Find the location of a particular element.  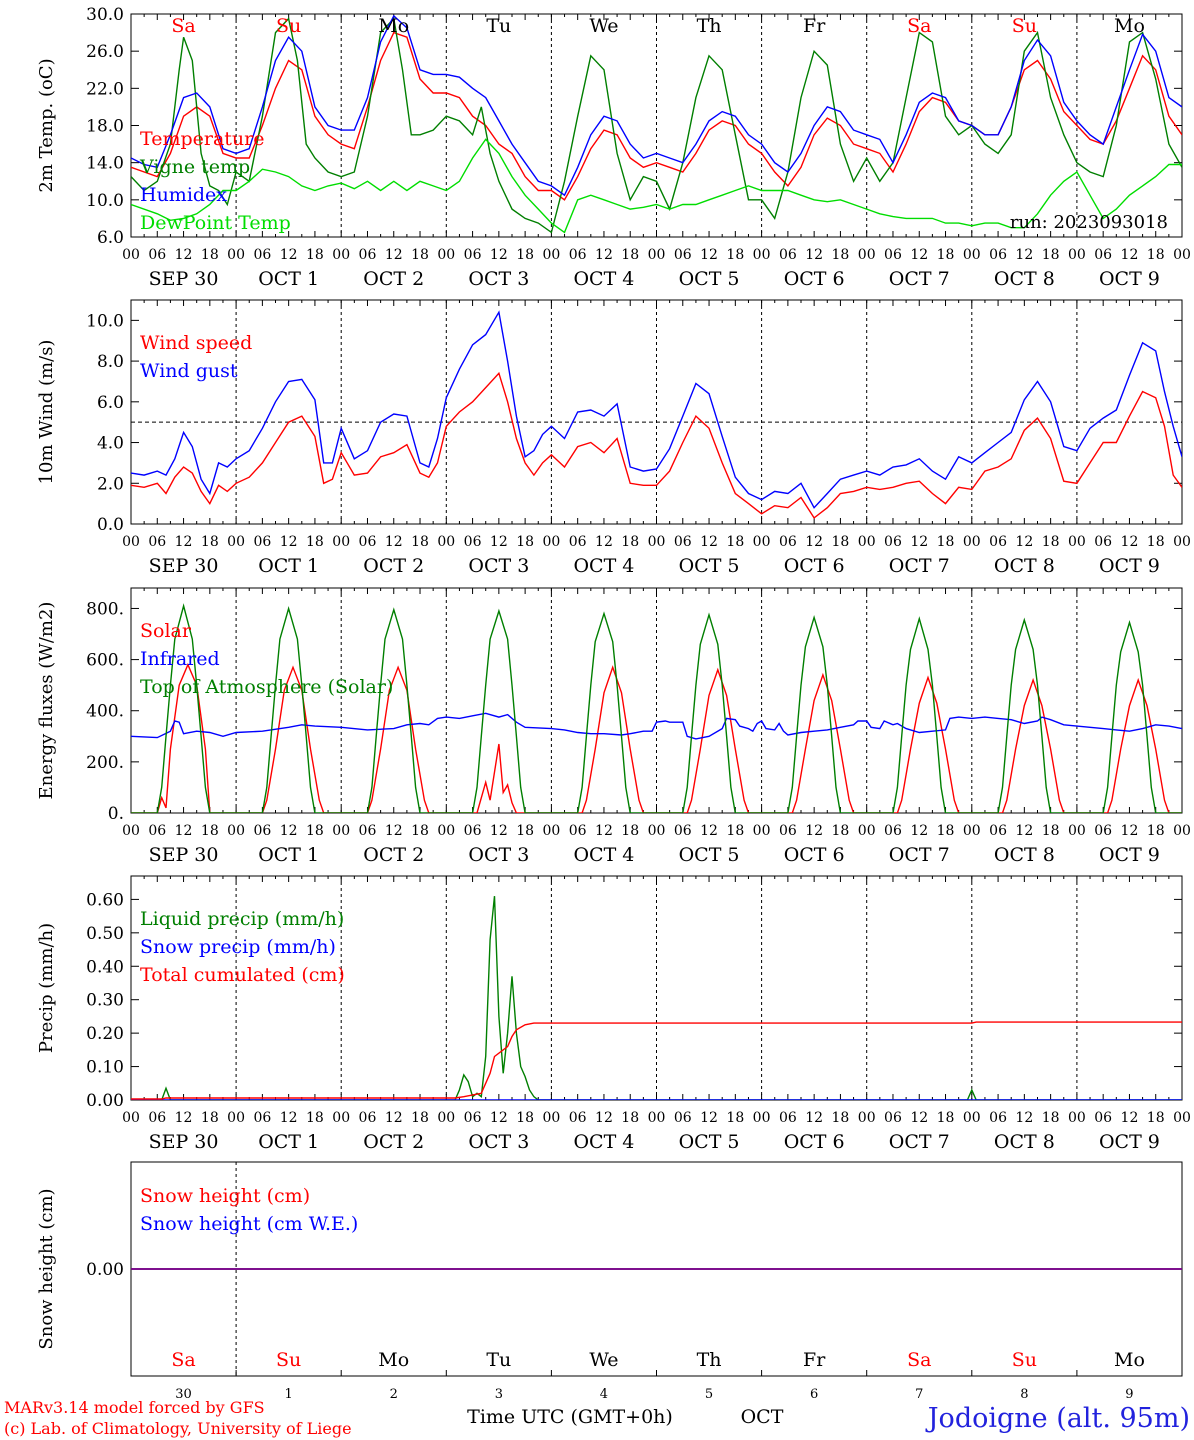

y-tick-label: 800. is located at coordinates (105, 609).